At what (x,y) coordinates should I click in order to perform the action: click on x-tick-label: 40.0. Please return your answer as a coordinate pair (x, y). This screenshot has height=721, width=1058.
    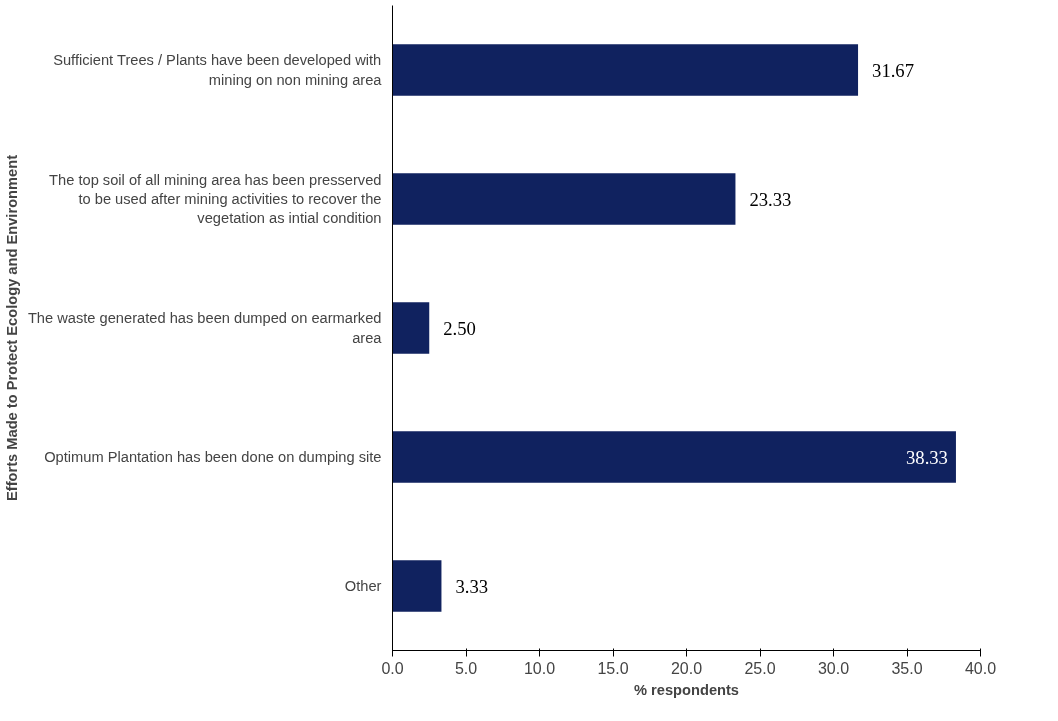
    Looking at the image, I should click on (980, 668).